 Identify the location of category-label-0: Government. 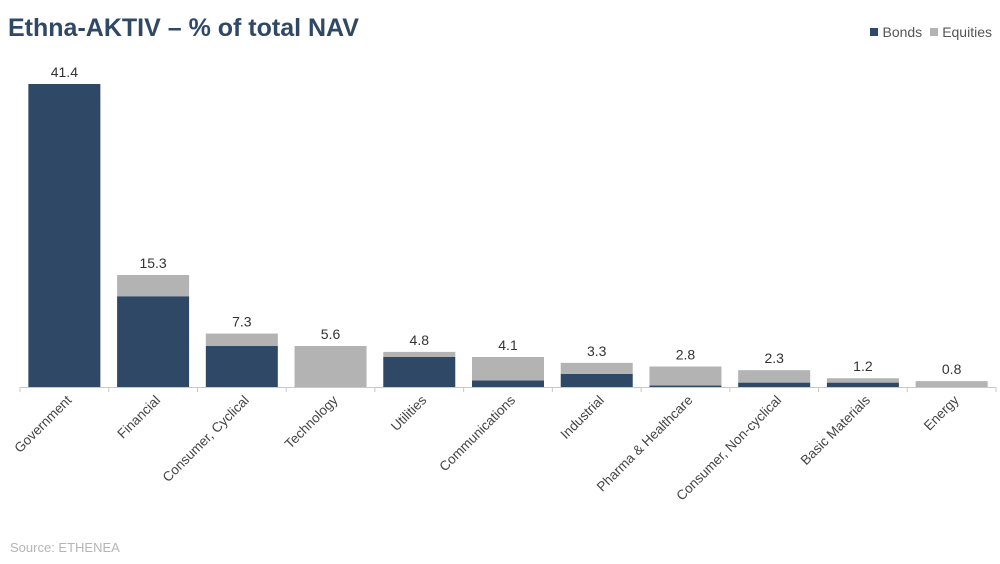
(42, 423).